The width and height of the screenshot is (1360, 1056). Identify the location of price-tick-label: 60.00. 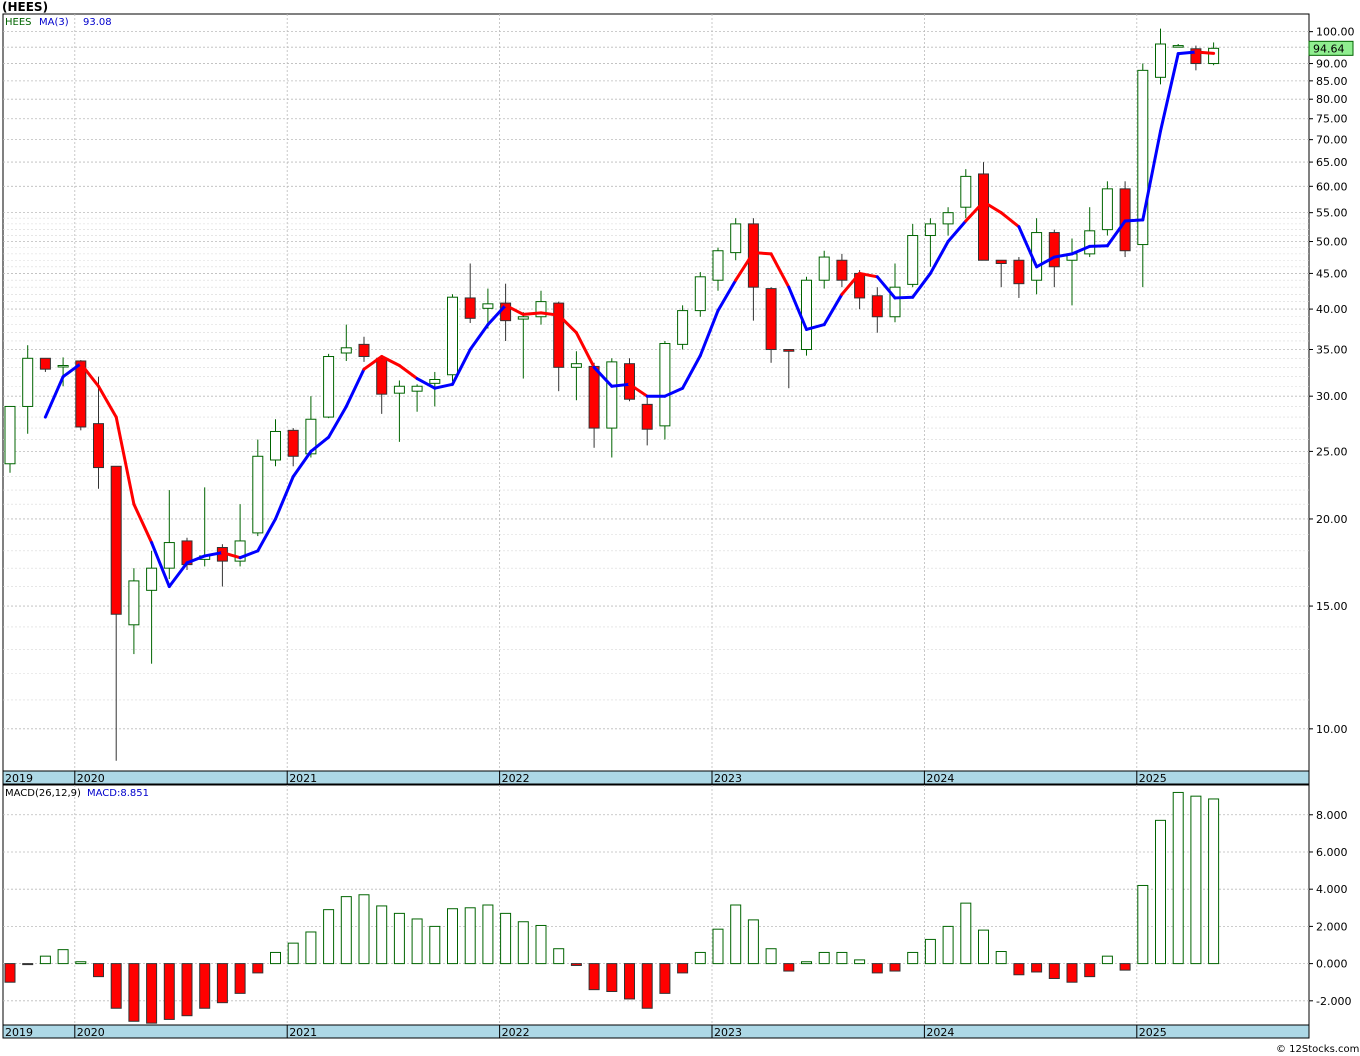
(1332, 186).